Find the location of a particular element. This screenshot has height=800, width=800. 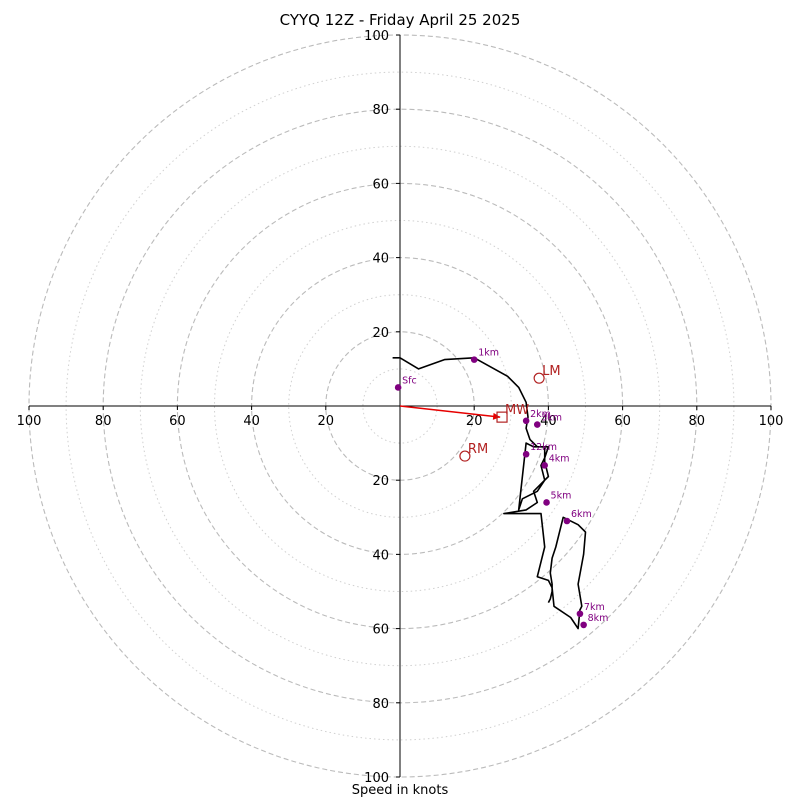

storm-motion-markers: LM RM MW is located at coordinates (510, 413).